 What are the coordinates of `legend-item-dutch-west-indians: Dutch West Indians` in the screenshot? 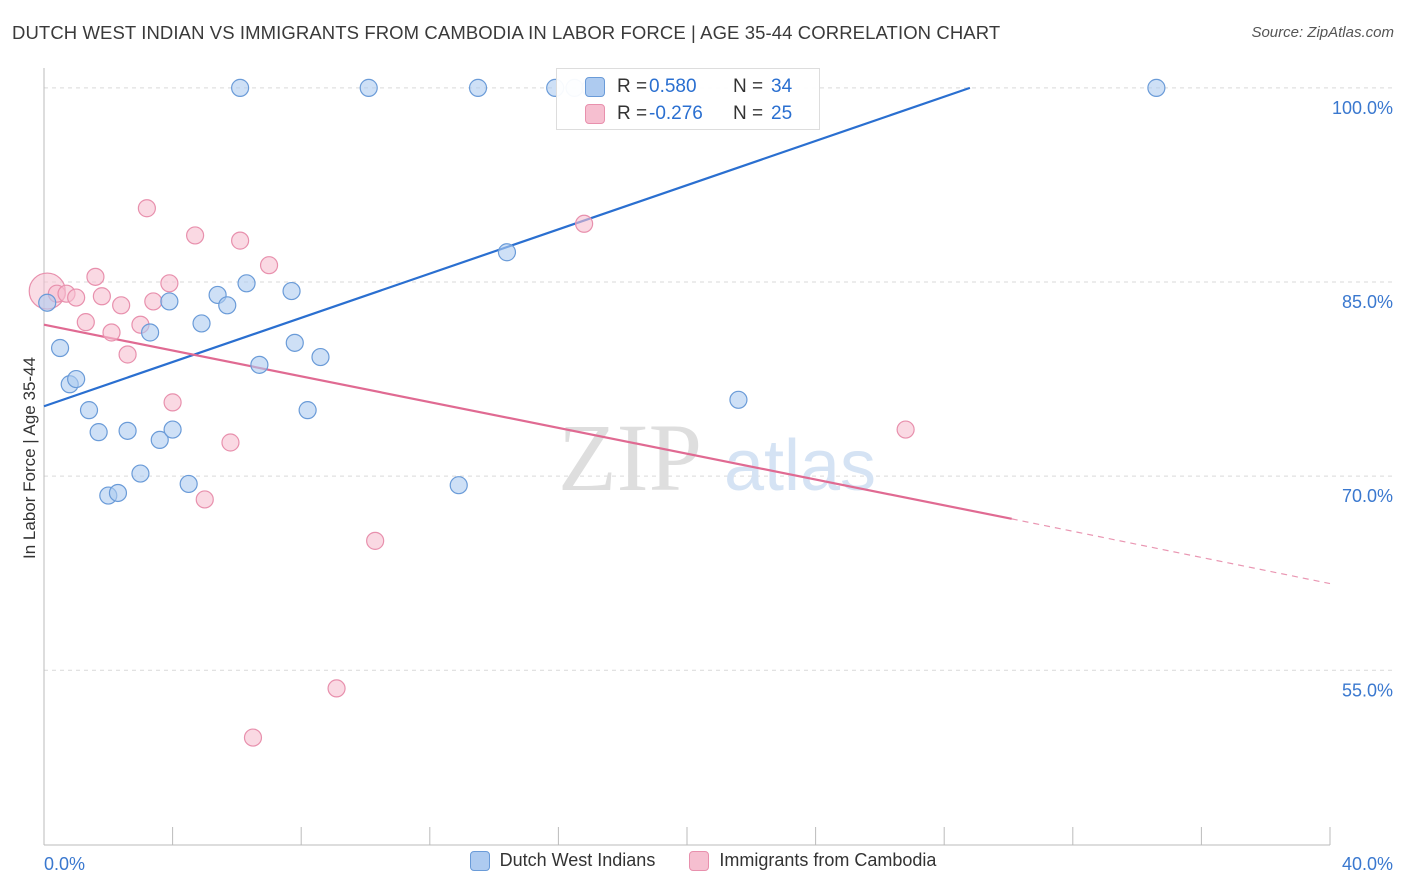 It's located at (562, 860).